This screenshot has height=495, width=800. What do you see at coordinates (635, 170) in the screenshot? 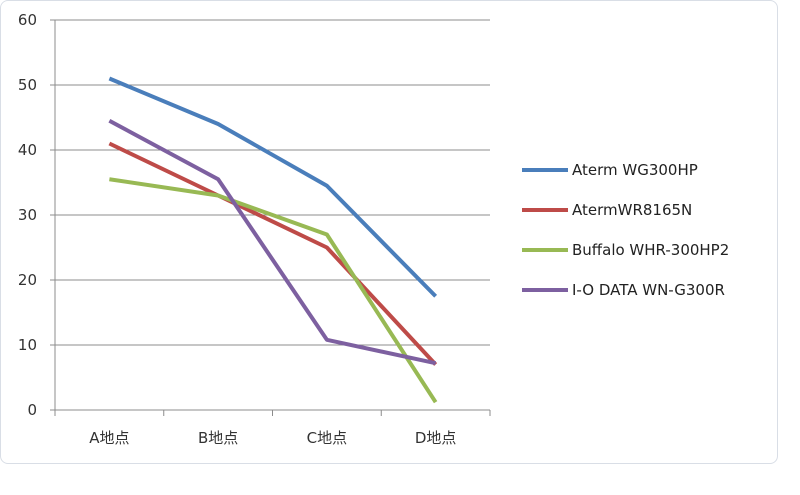
I see `legend-label: Aterm WG300HP` at bounding box center [635, 170].